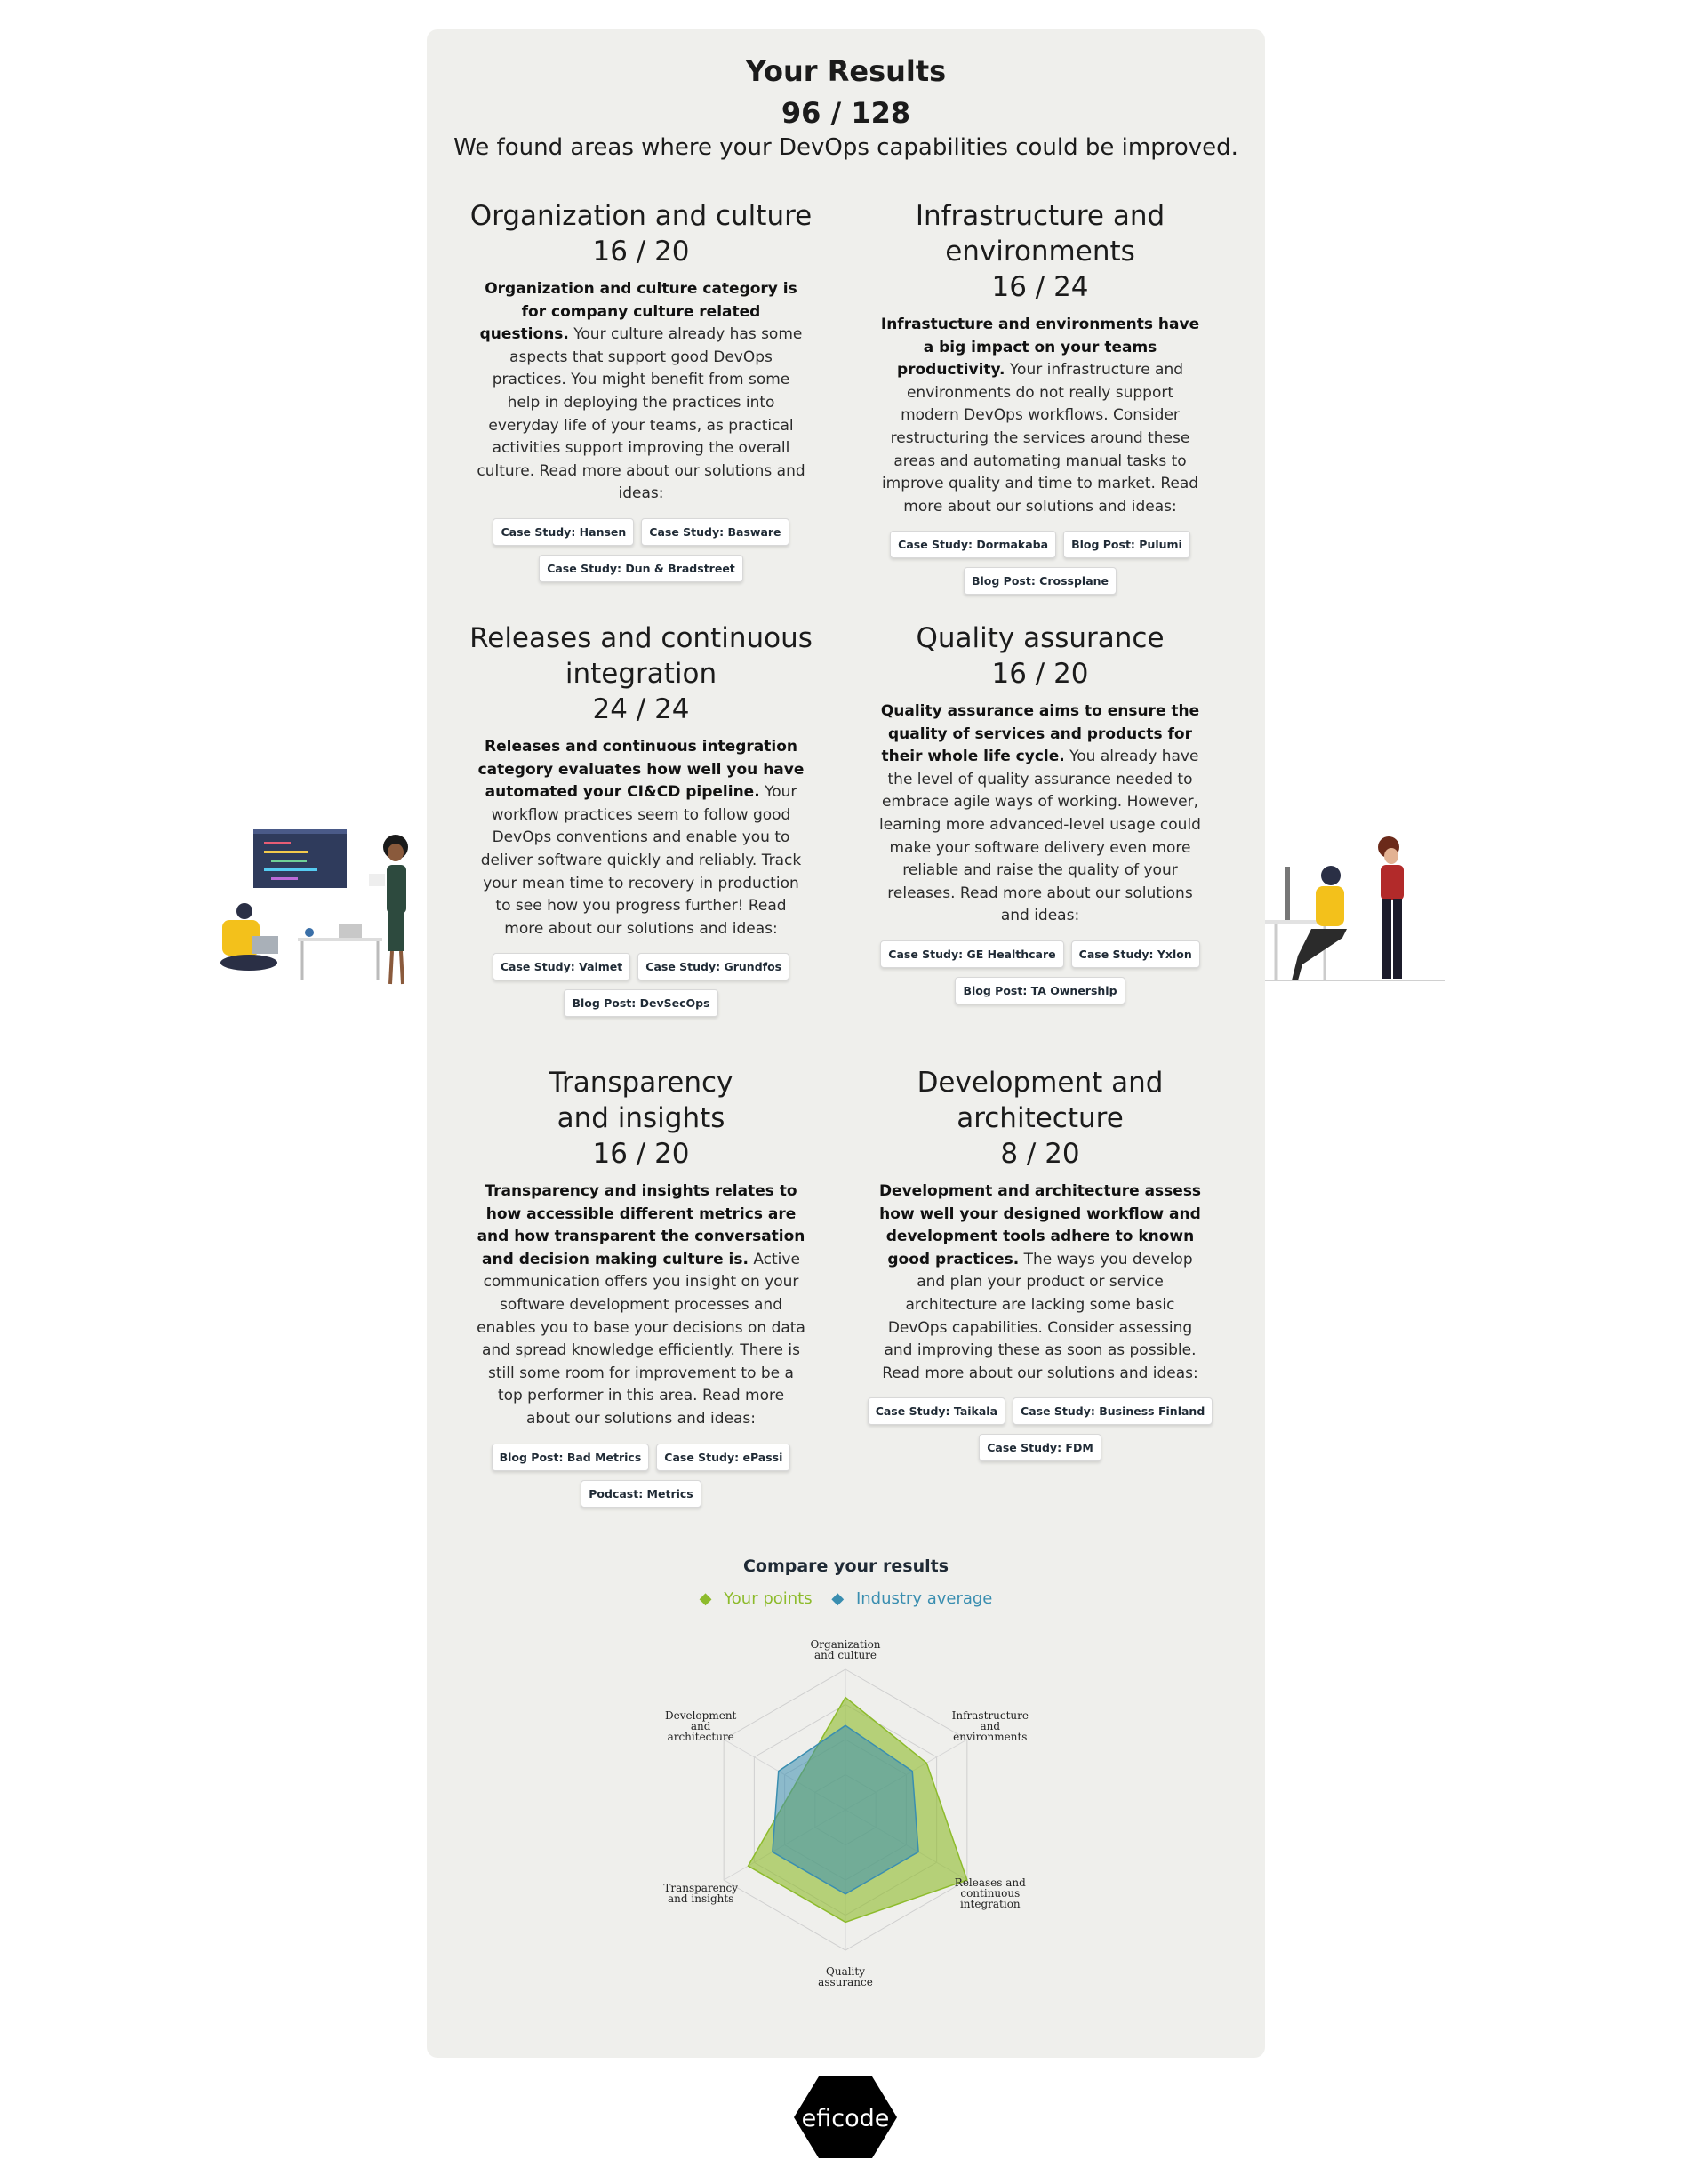 Image resolution: width=1690 pixels, height=2184 pixels. Describe the element at coordinates (723, 1457) in the screenshot. I see `link-case-study-epassi: Case Study: ePassi` at that location.